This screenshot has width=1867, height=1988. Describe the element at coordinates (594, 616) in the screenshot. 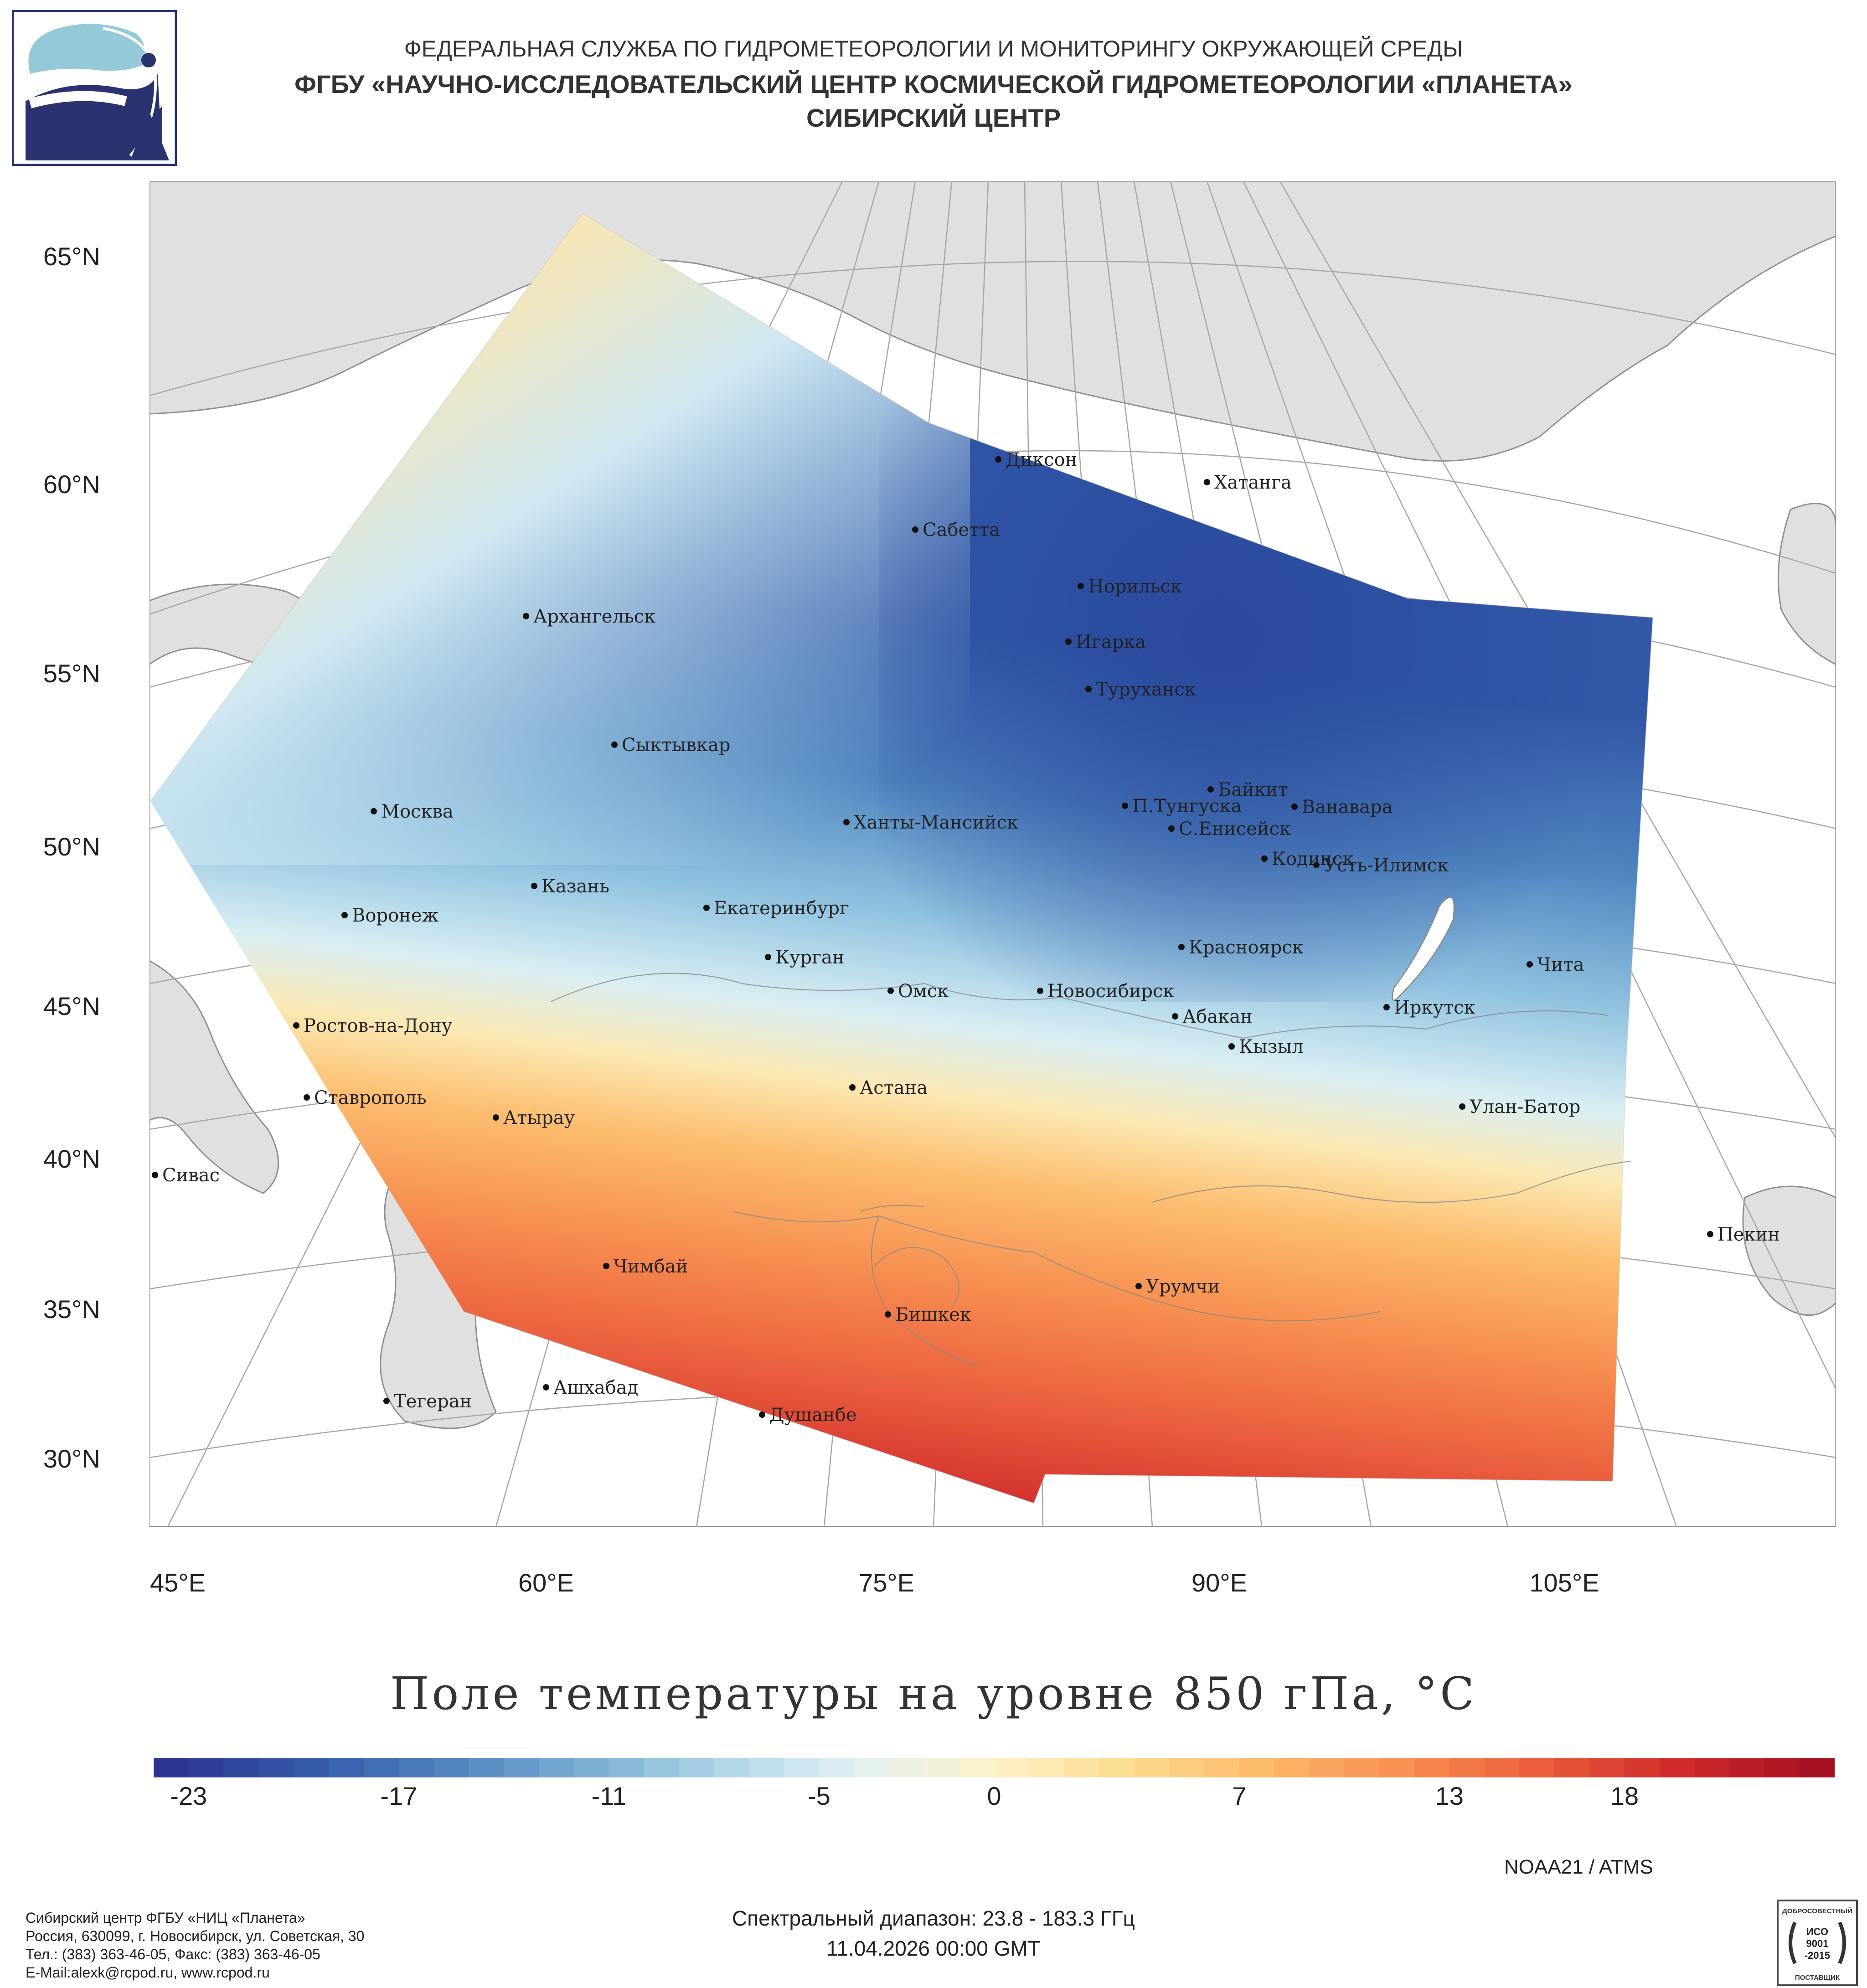

I see `city-label: Архангельск` at that location.